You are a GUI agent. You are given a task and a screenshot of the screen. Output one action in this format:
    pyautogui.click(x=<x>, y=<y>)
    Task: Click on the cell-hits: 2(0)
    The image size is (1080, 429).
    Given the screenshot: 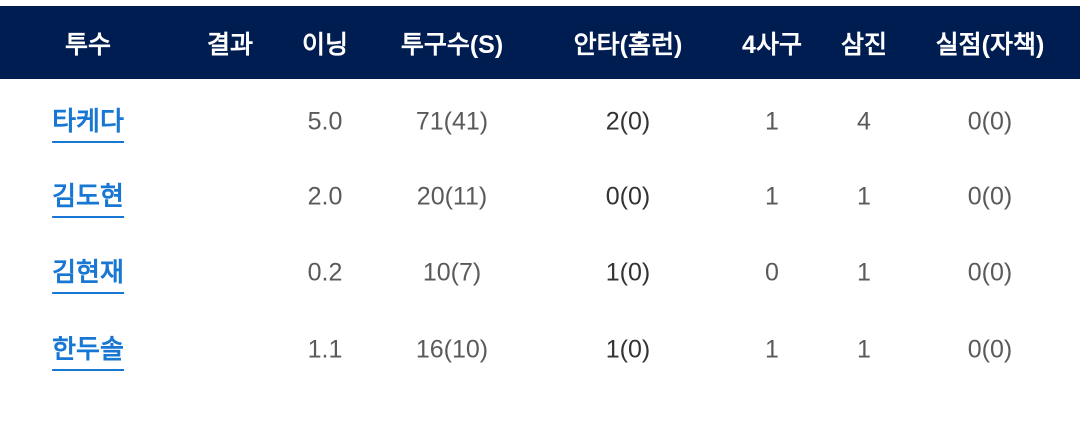 What is the action you would take?
    pyautogui.click(x=628, y=121)
    